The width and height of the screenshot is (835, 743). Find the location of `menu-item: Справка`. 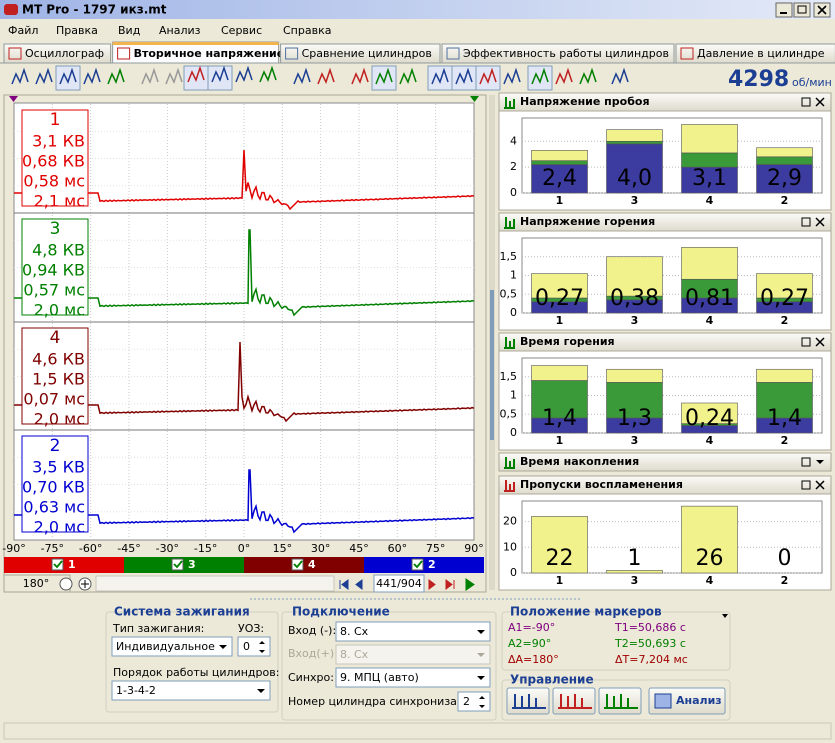

menu-item: Справка is located at coordinates (307, 30).